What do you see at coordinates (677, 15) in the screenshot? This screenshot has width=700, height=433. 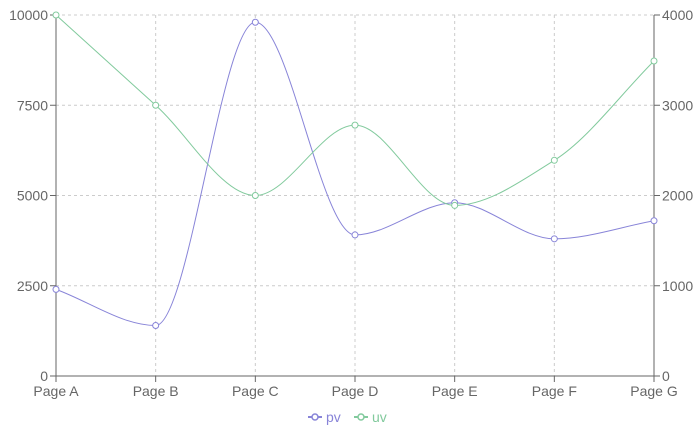 I see `right-y-tick-label: 4000` at bounding box center [677, 15].